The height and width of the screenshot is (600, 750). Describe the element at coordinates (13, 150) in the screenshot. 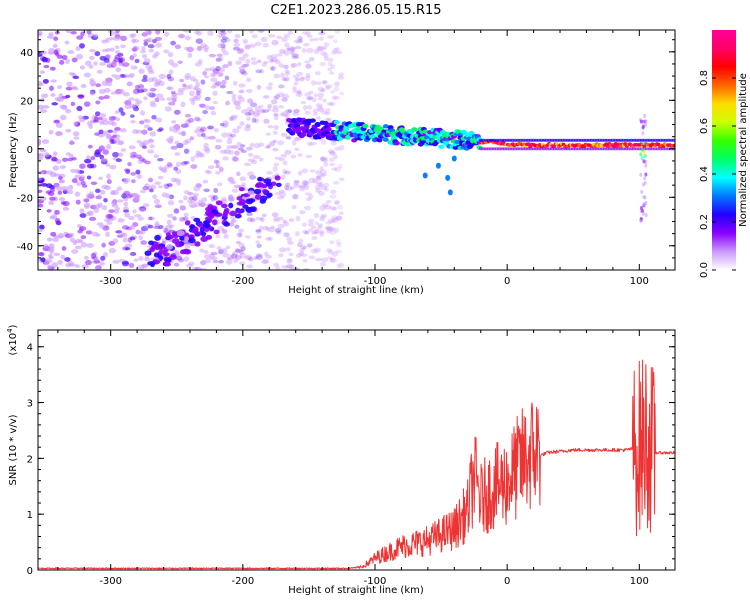

I see `spectrogram-y-axis-label: Frequency (Hz)` at that location.